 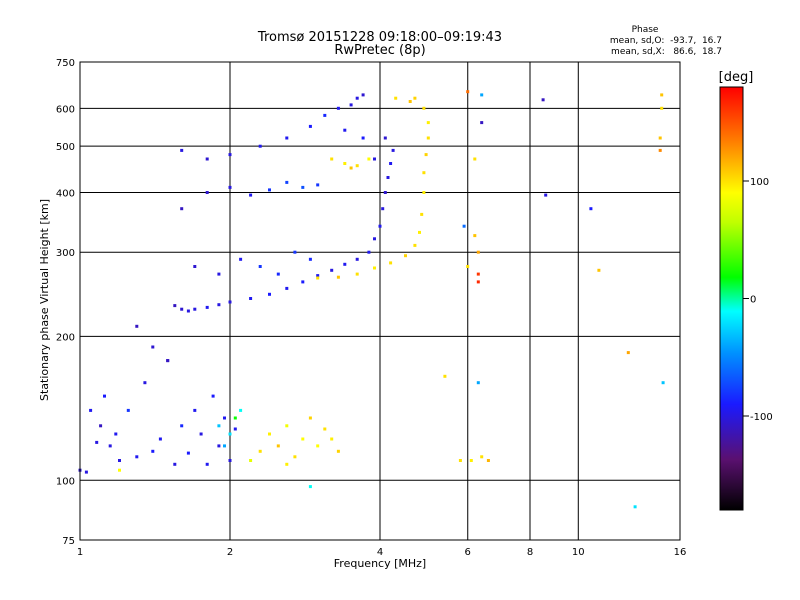 I want to click on chart-subtitle: RwPretec (8p), so click(x=379, y=50).